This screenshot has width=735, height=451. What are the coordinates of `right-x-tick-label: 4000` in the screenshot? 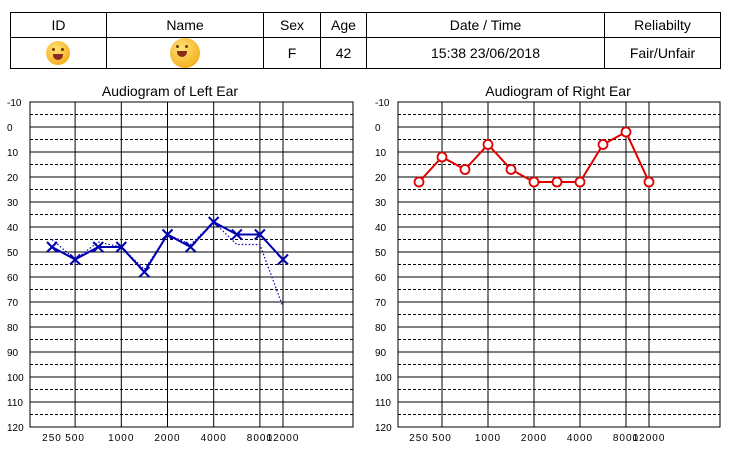 It's located at (580, 438).